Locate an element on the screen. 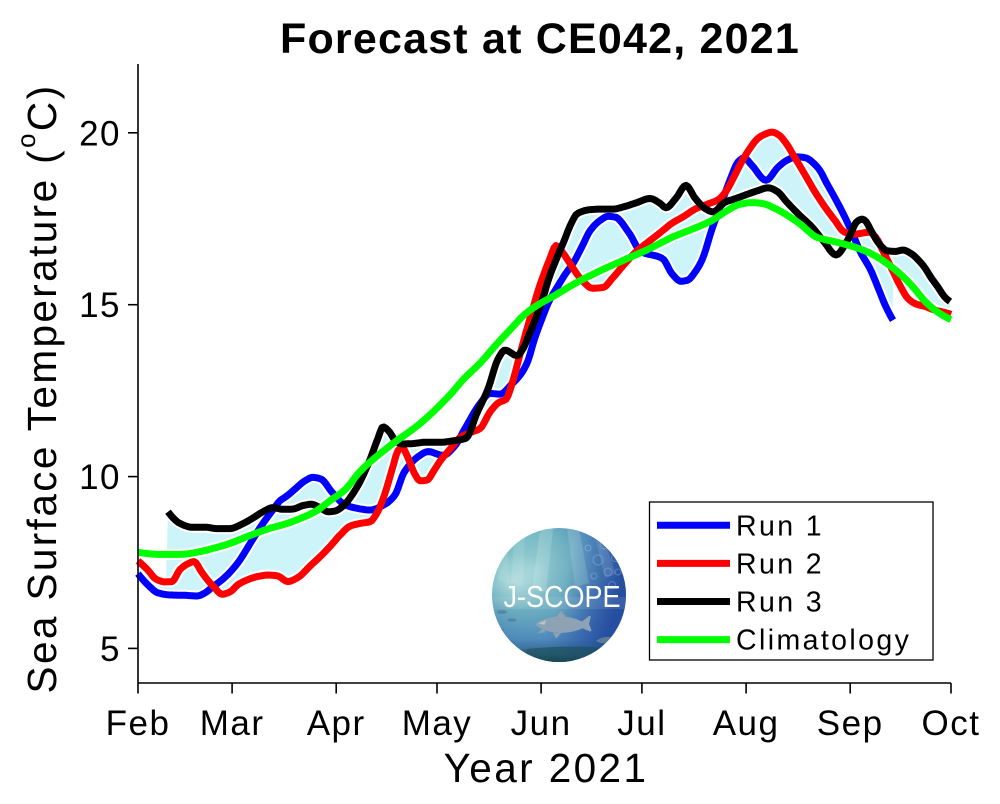 The image size is (1000, 804). svg-text: Sea Surface Temperature (oC) is located at coordinates (38, 389).